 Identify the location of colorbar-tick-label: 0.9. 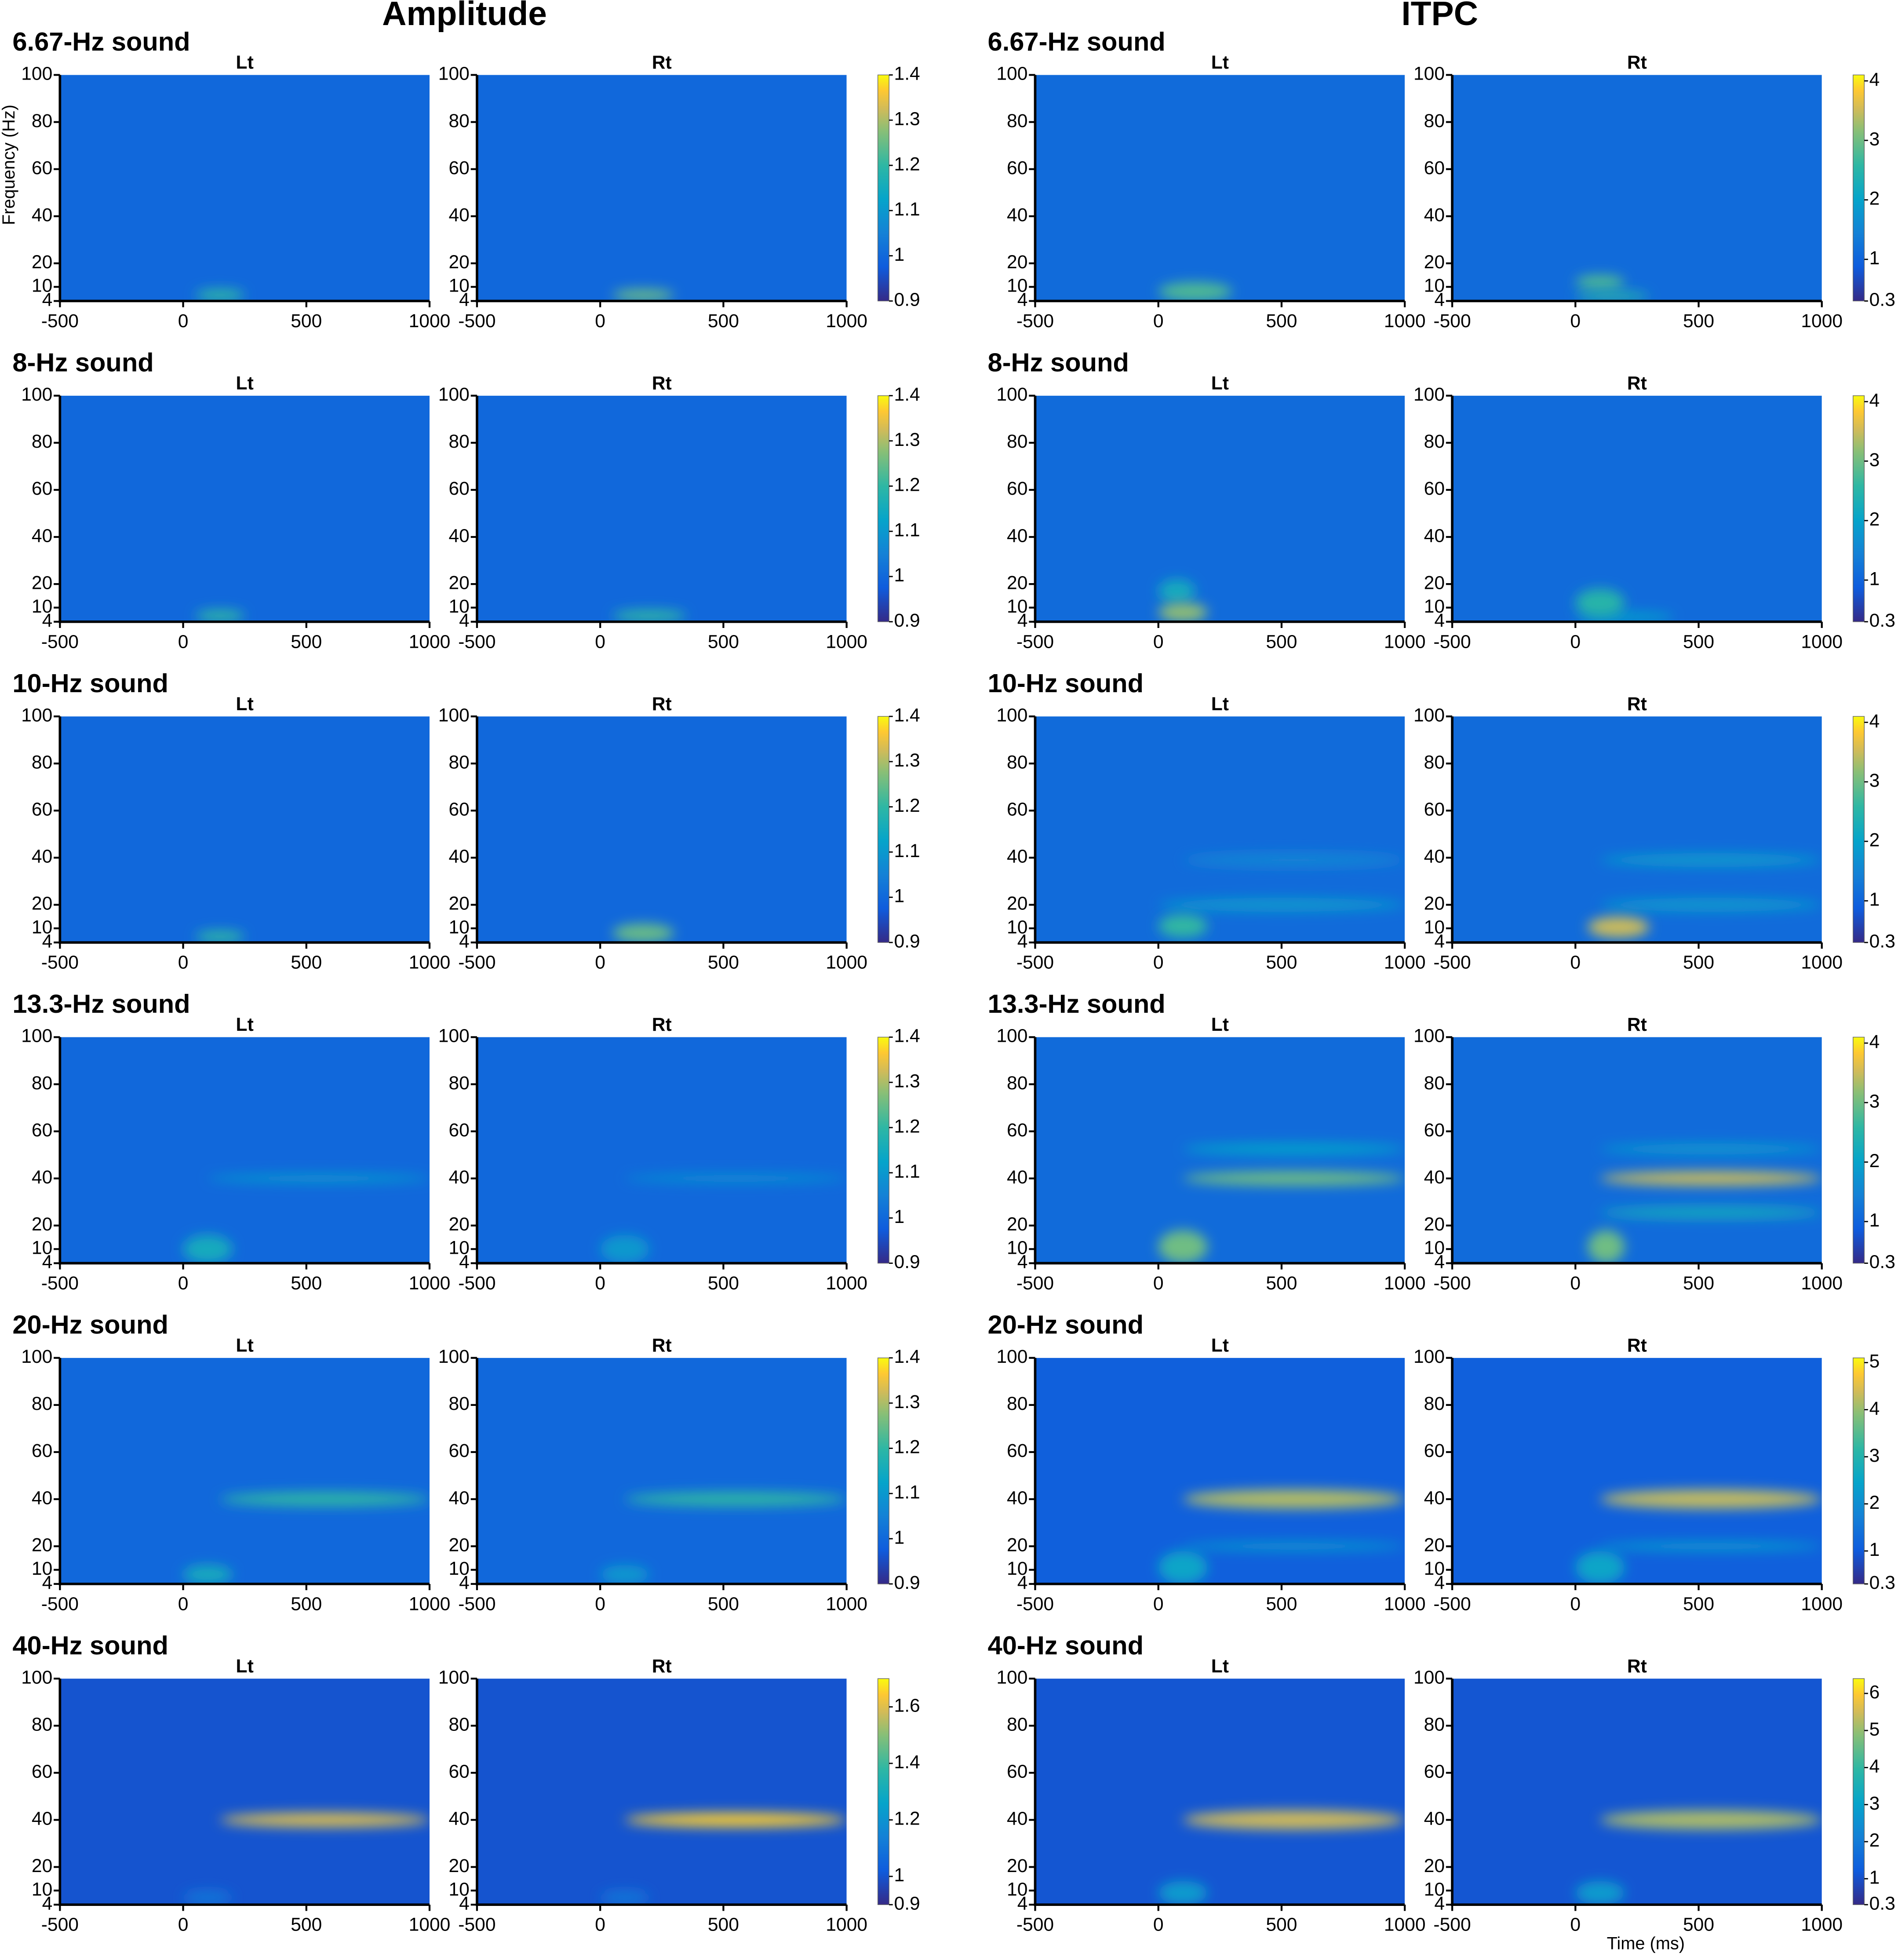
(907, 620).